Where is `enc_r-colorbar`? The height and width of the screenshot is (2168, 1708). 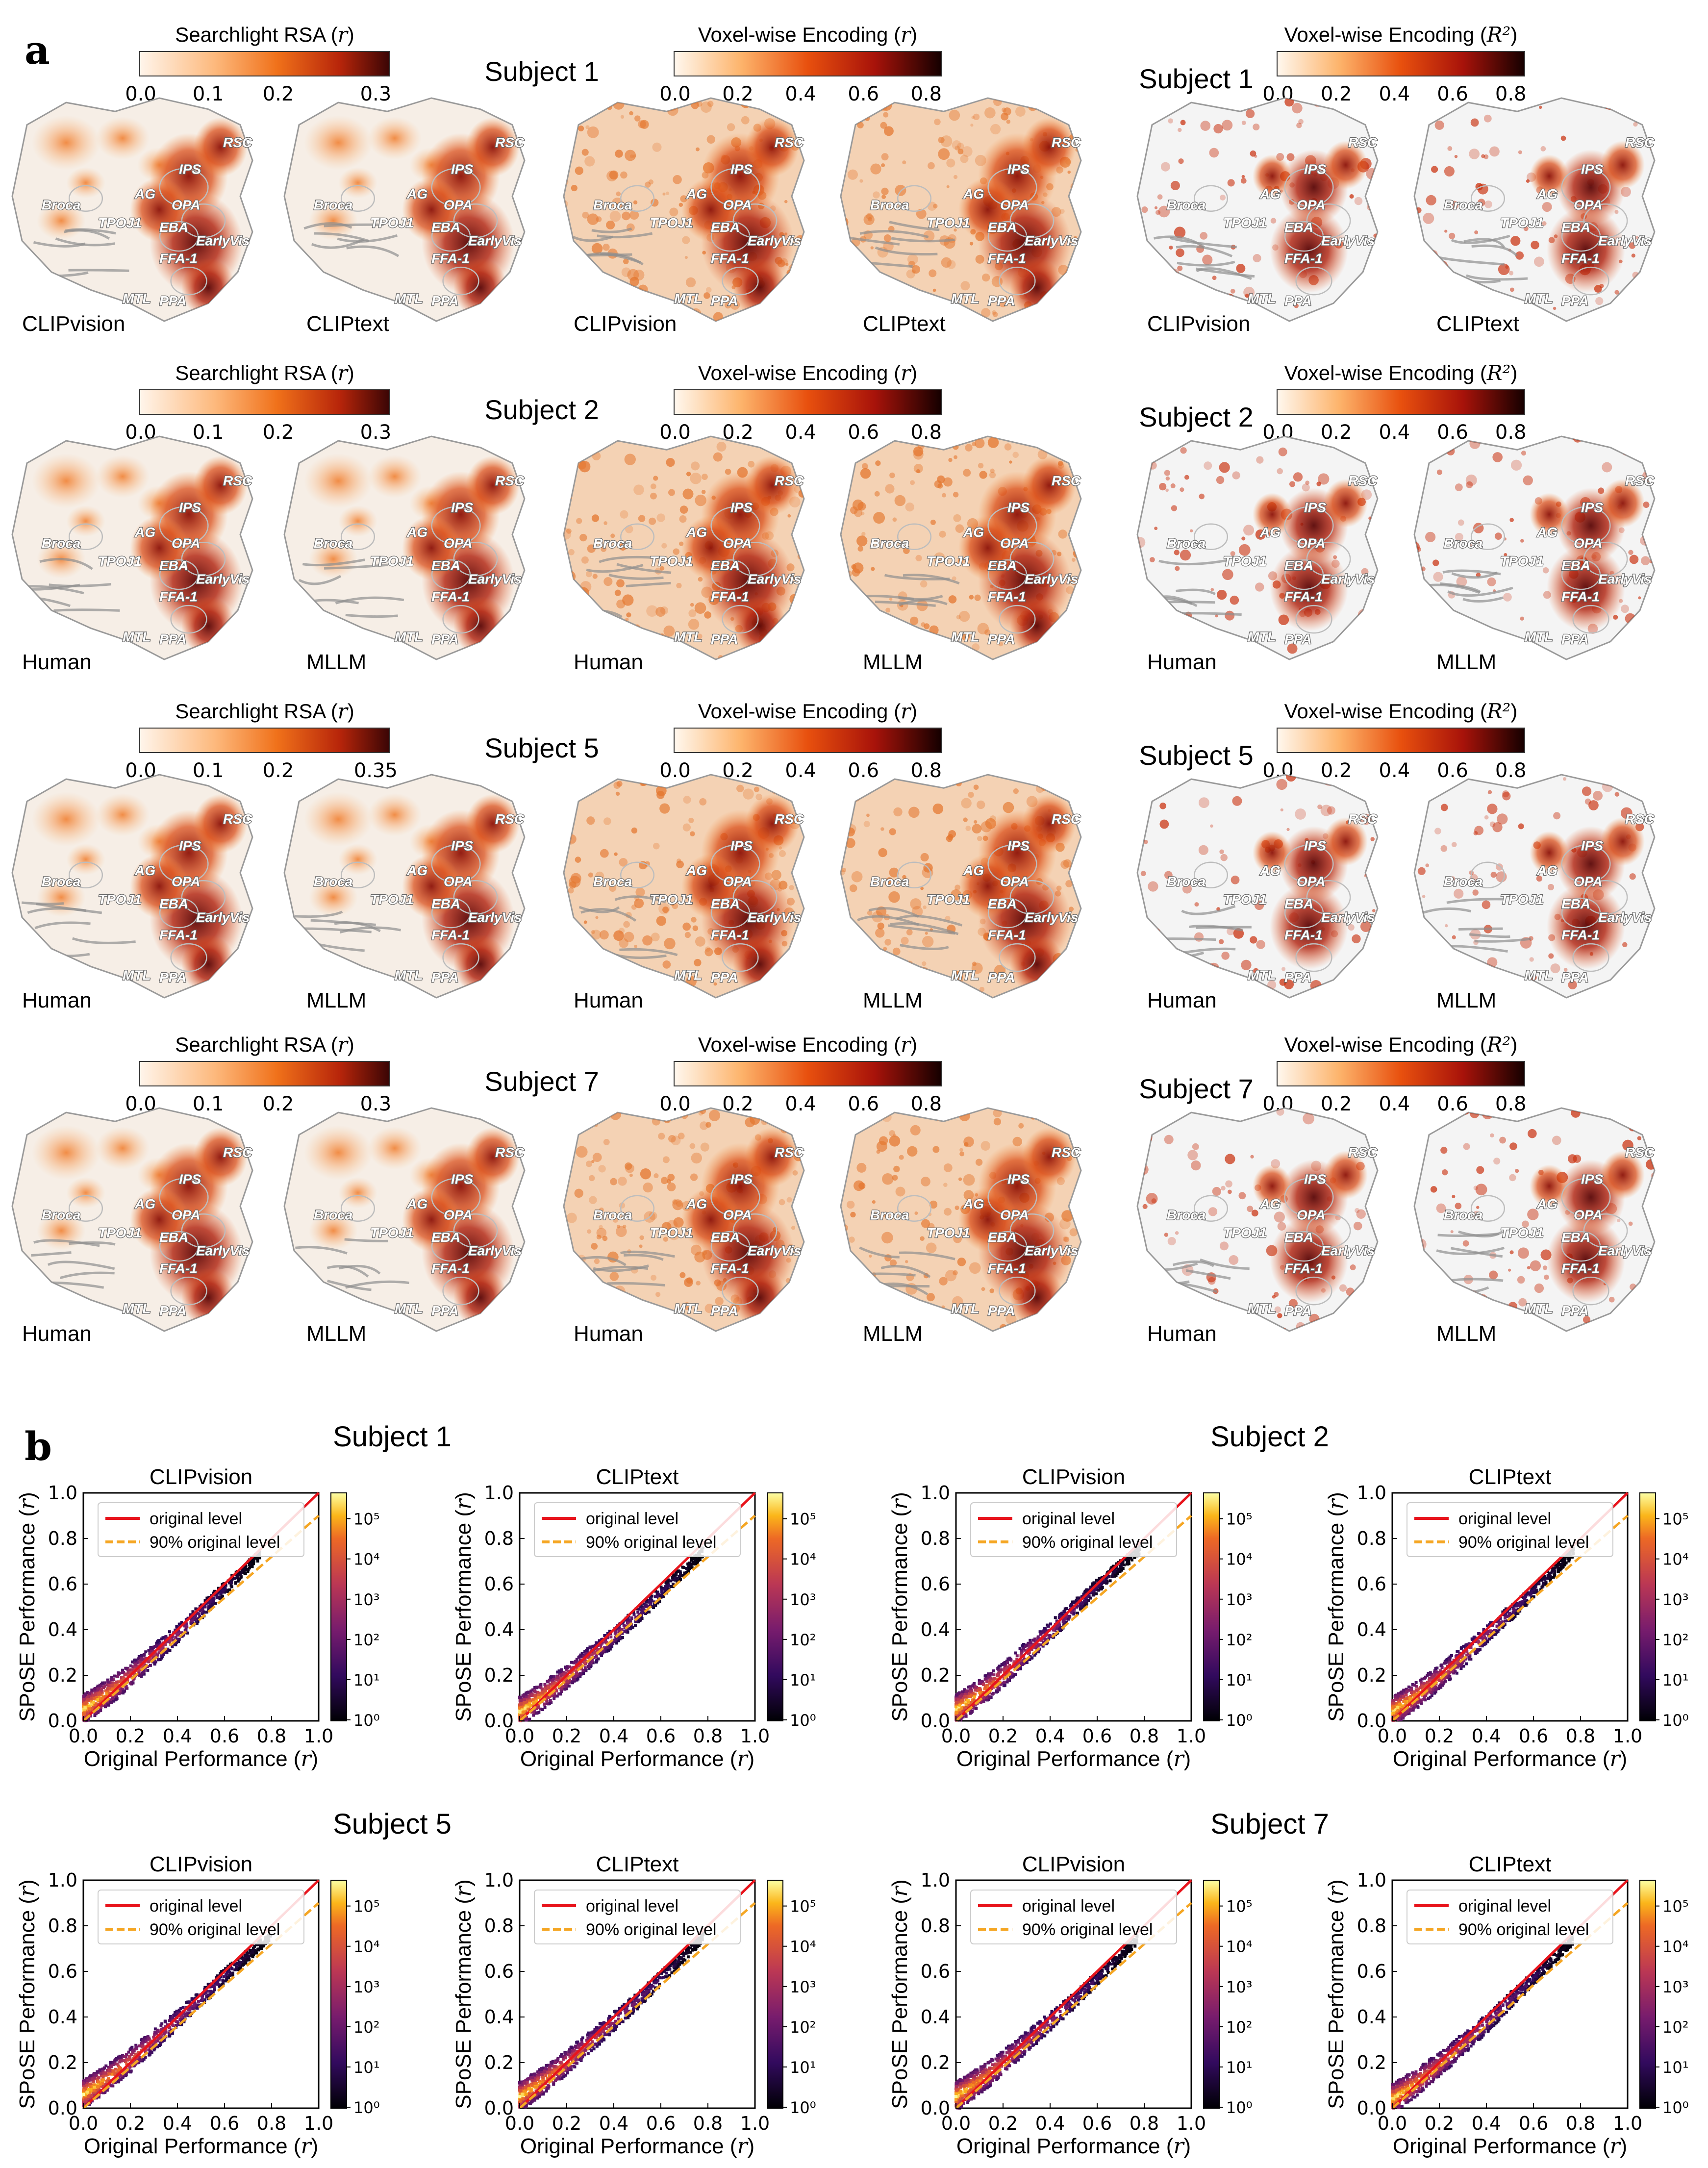 enc_r-colorbar is located at coordinates (808, 402).